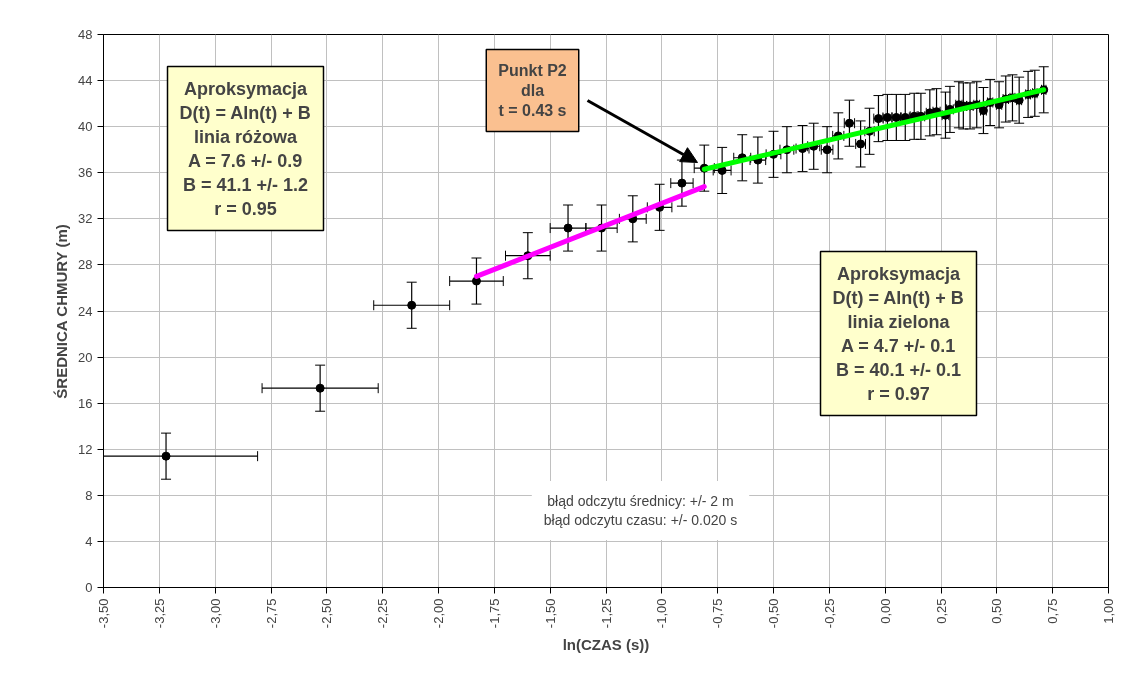  Describe the element at coordinates (773, 613) in the screenshot. I see `x-tick-label: -0,50` at that location.